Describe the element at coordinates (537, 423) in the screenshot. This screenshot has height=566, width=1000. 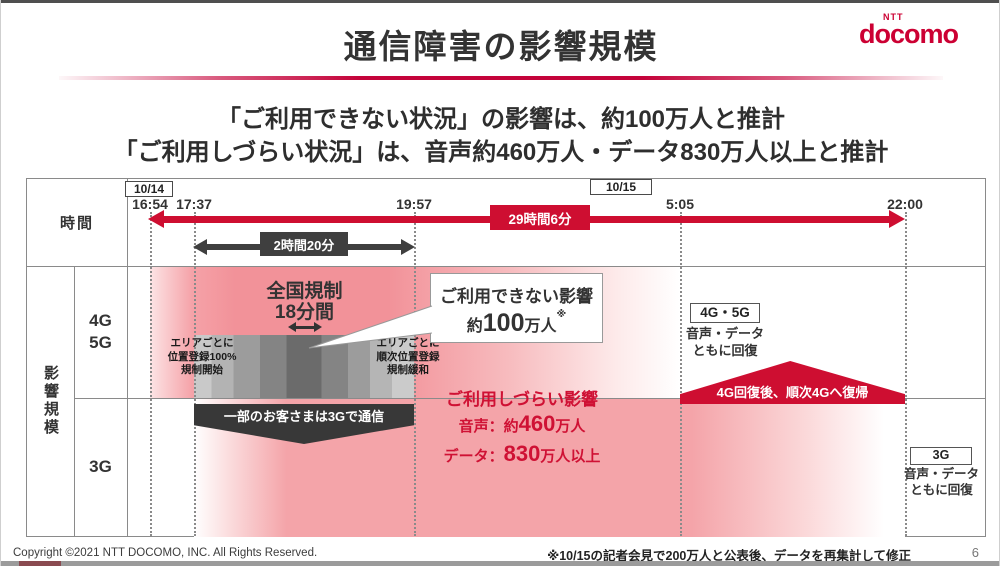
I see `degraded-voice-number: 460` at that location.